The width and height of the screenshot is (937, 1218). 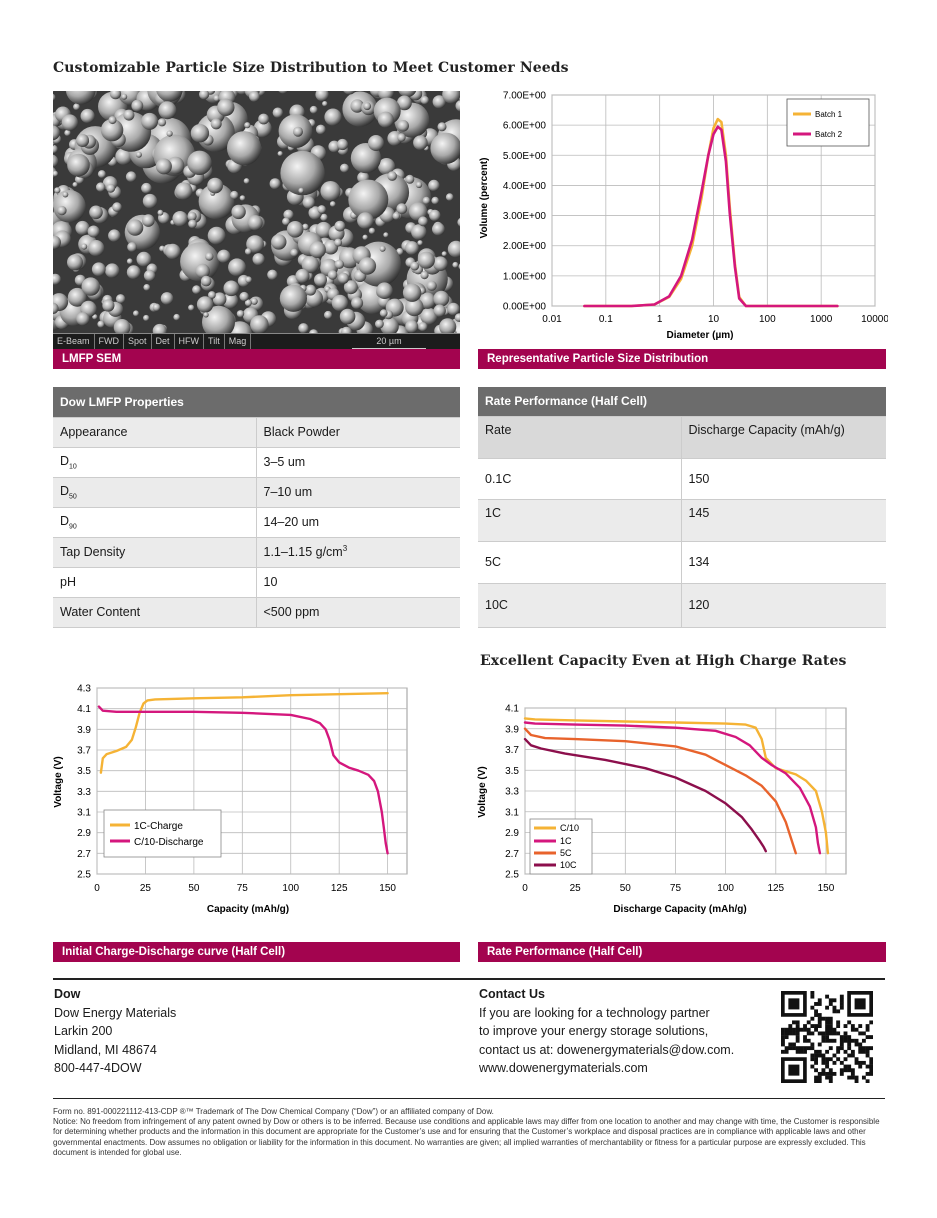 I want to click on rp-legend-10c: 10C, so click(x=568, y=865).